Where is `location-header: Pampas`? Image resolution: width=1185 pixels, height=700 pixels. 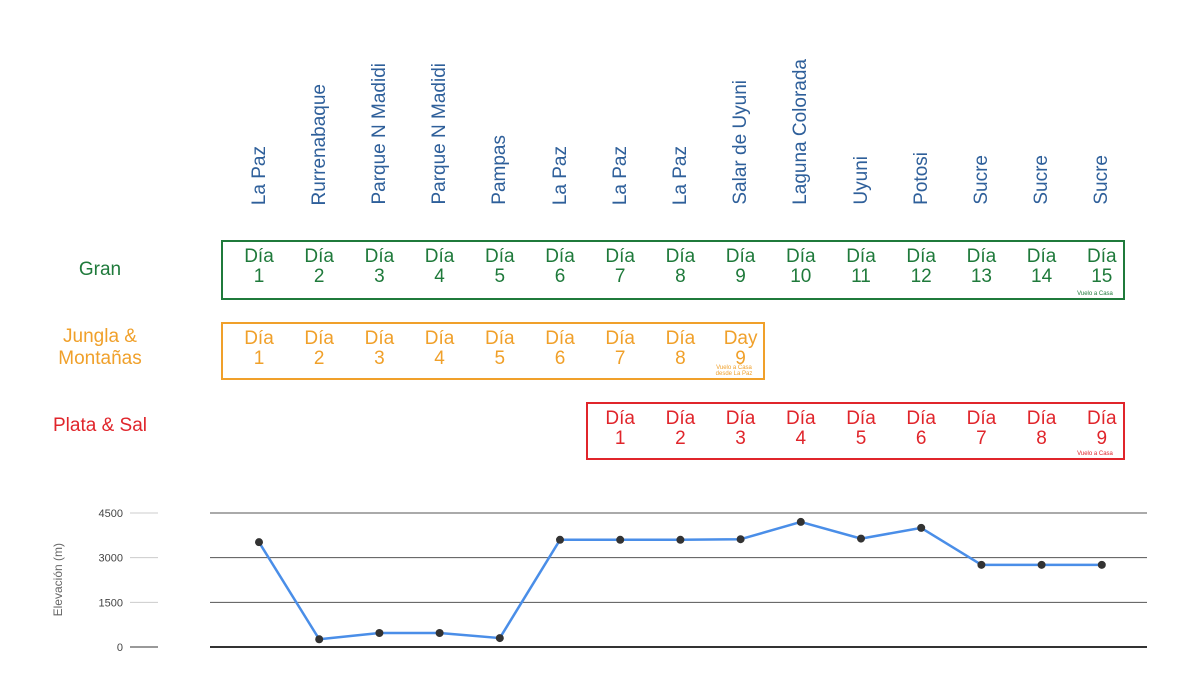 location-header: Pampas is located at coordinates (500, 115).